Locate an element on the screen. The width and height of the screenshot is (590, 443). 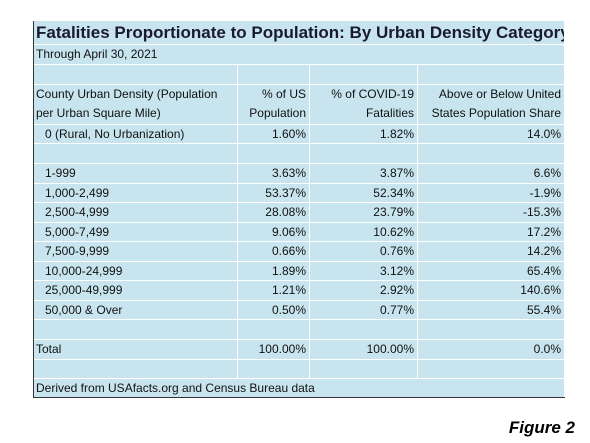
table-cell: 25,000-49,999 is located at coordinates (135, 291).